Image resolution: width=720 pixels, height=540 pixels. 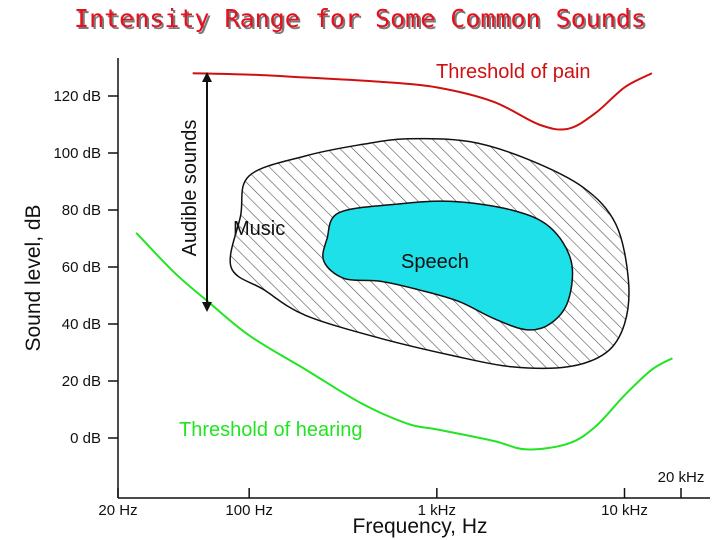 What do you see at coordinates (249, 510) in the screenshot?
I see `x-tick-label: 100 Hz` at bounding box center [249, 510].